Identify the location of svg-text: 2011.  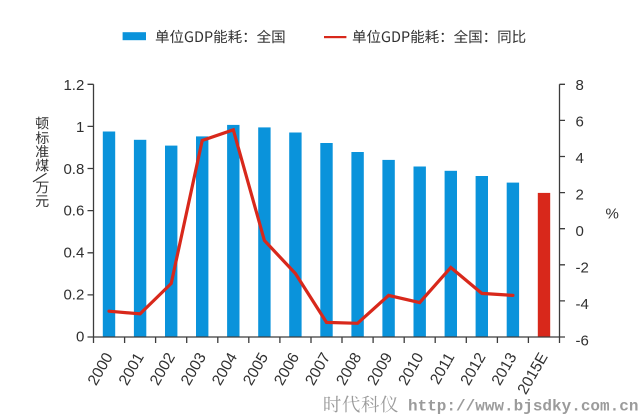
(442, 368).